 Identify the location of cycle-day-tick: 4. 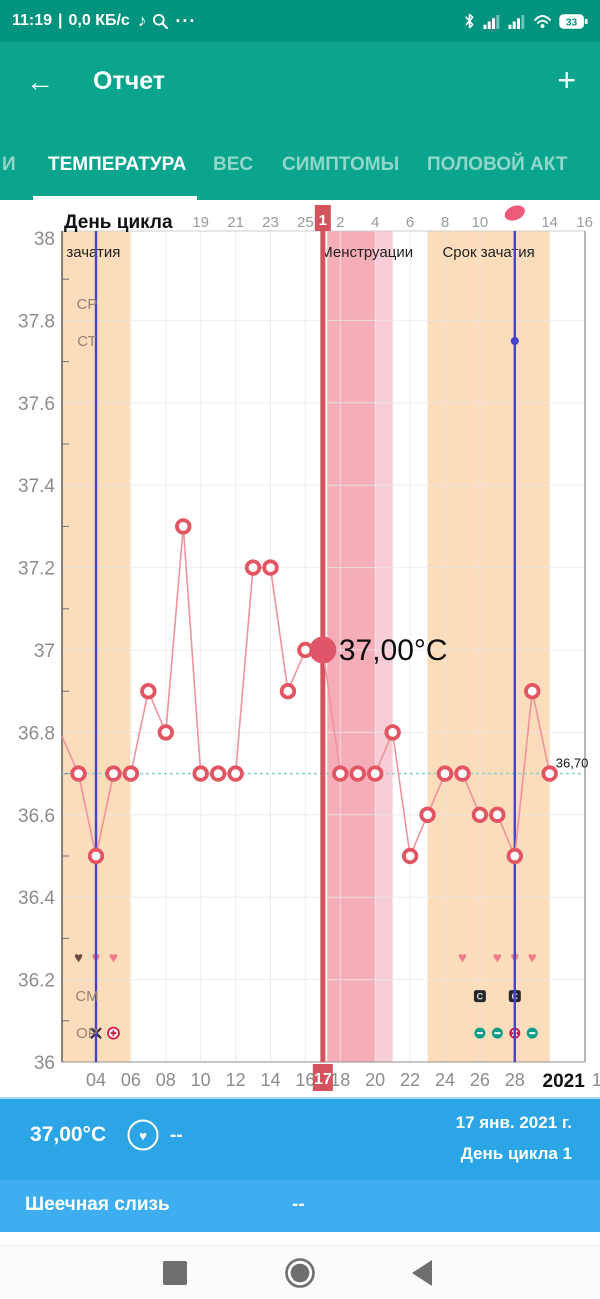
(375, 222).